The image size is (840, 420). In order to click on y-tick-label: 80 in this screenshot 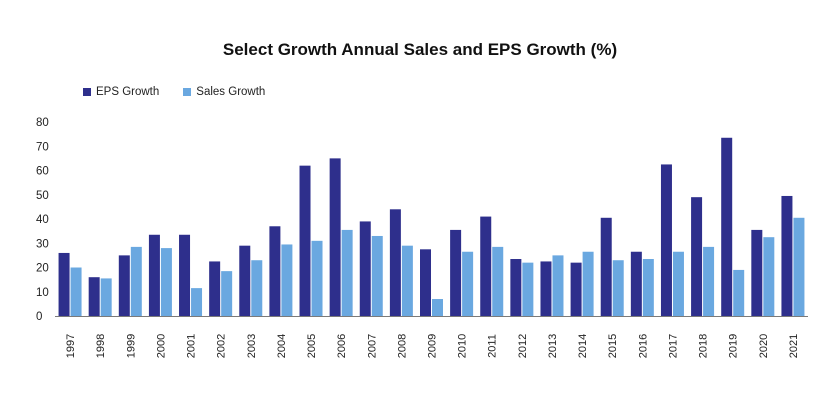, I will do `click(42, 123)`.